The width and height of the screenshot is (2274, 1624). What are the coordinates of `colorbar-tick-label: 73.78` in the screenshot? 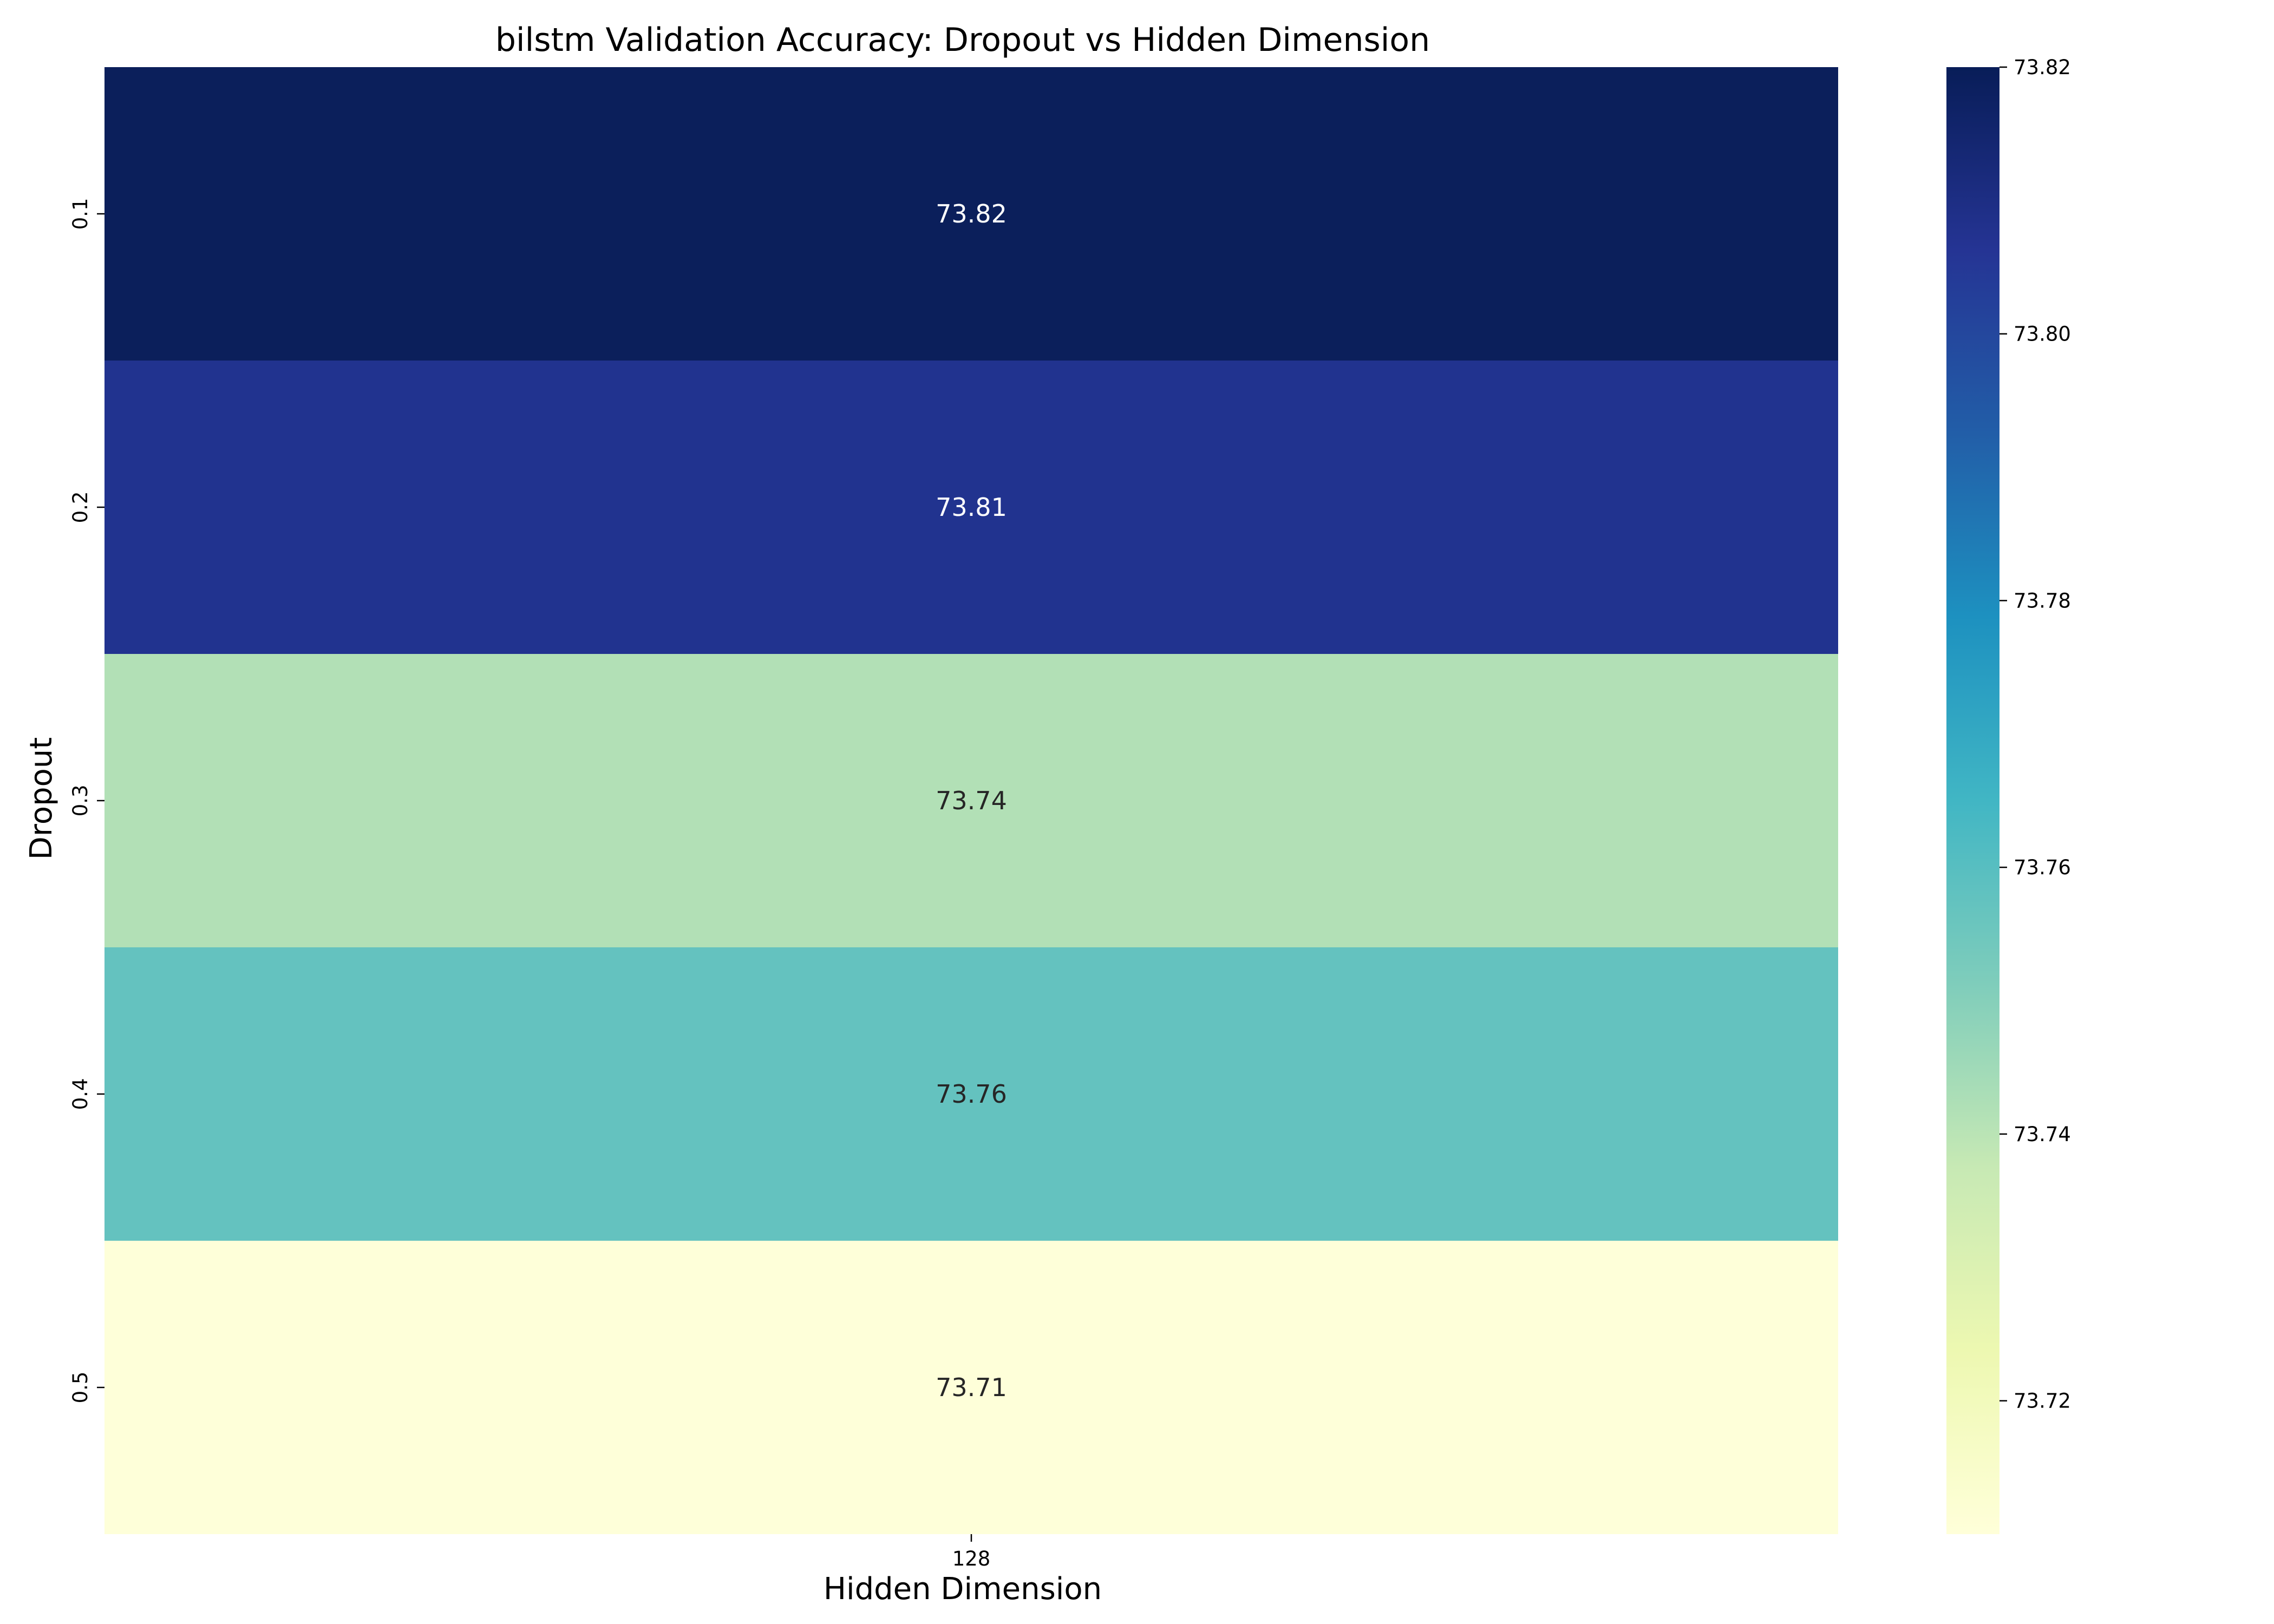 It's located at (2043, 601).